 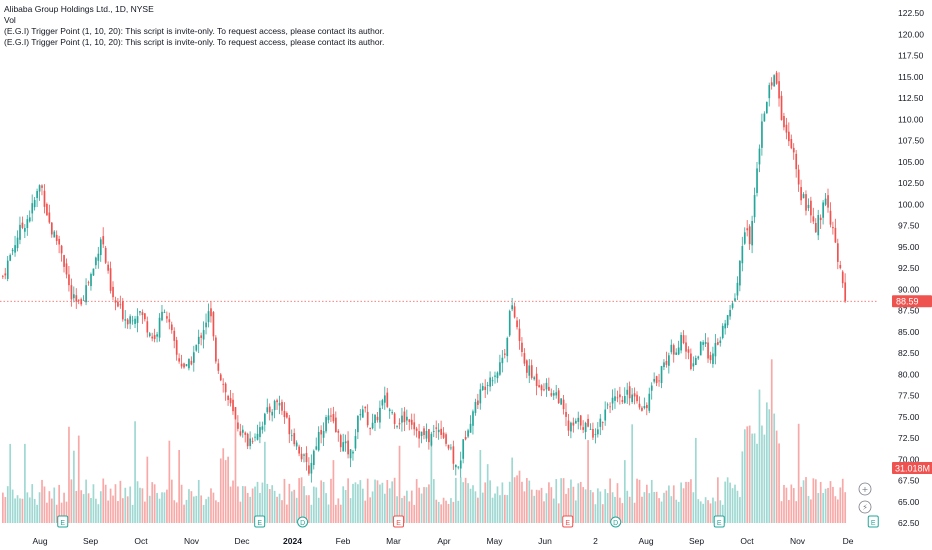 I want to click on y-tick-label: 75.00, so click(x=909, y=417).